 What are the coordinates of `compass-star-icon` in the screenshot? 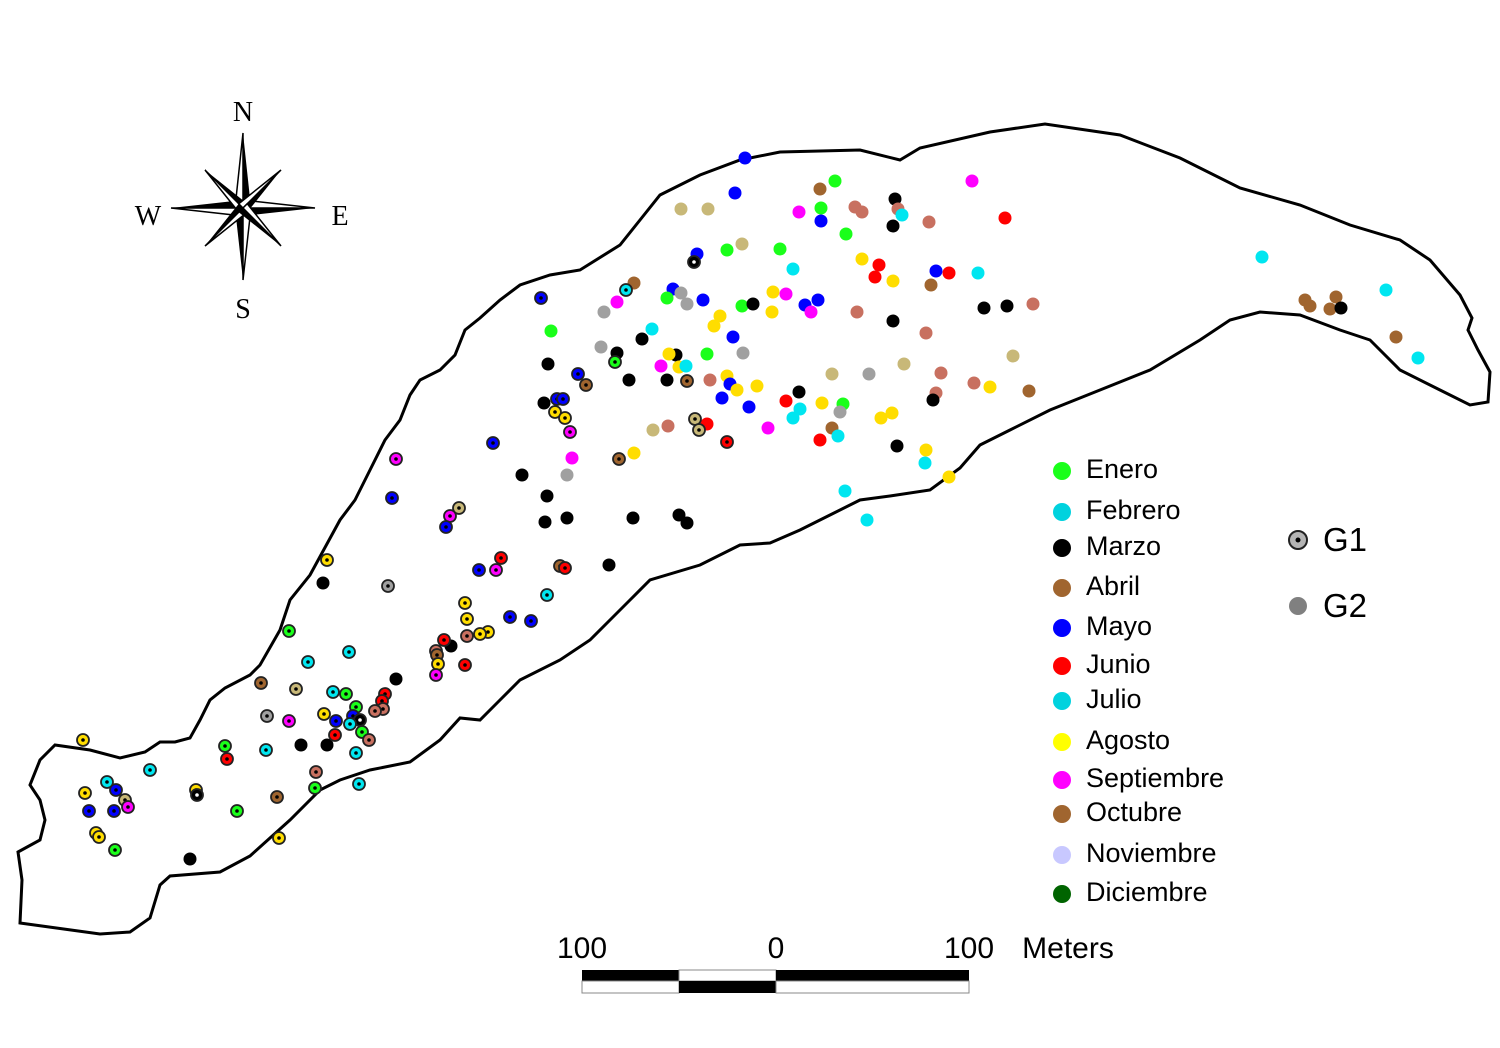 It's located at (243, 206).